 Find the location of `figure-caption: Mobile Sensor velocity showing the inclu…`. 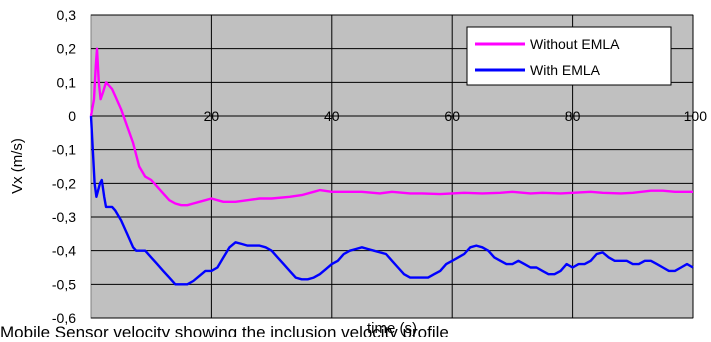

figure-caption: Mobile Sensor velocity showing the inclu… is located at coordinates (224, 330).